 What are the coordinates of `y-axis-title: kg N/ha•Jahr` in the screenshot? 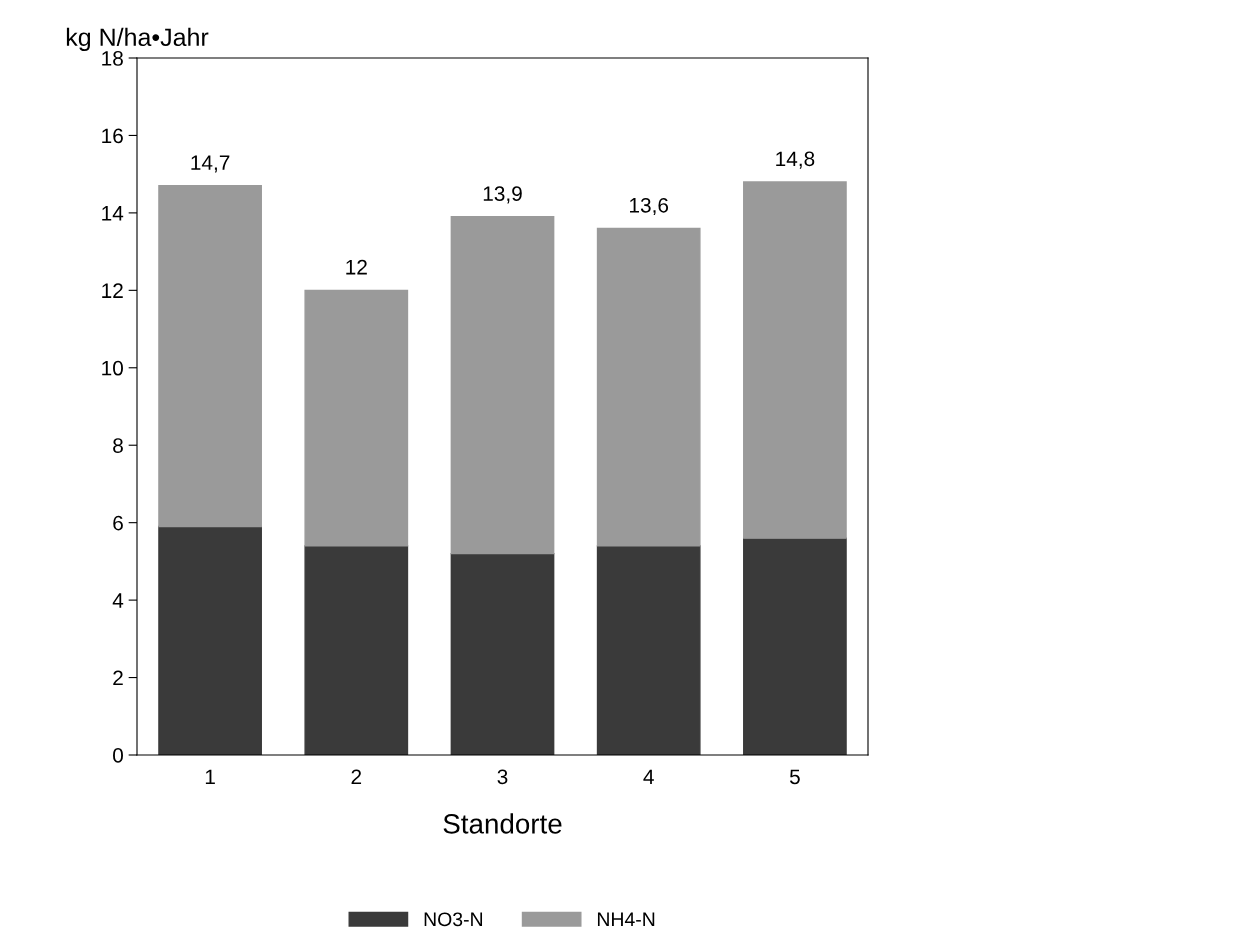 It's located at (137, 39).